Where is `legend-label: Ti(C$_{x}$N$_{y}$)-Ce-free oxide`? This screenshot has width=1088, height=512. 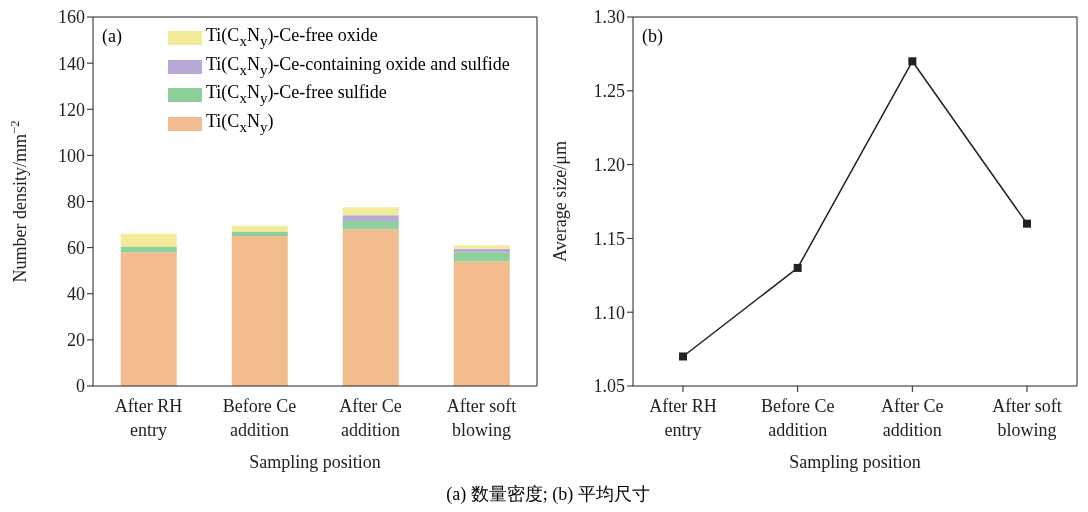 legend-label: Ti(C$_{x}$N$_{y}$)-Ce-free oxide is located at coordinates (292, 37).